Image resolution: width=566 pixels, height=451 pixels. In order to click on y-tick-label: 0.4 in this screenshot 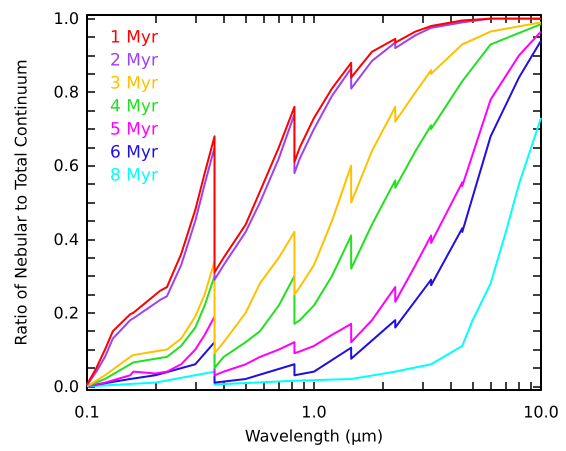, I will do `click(66, 239)`.